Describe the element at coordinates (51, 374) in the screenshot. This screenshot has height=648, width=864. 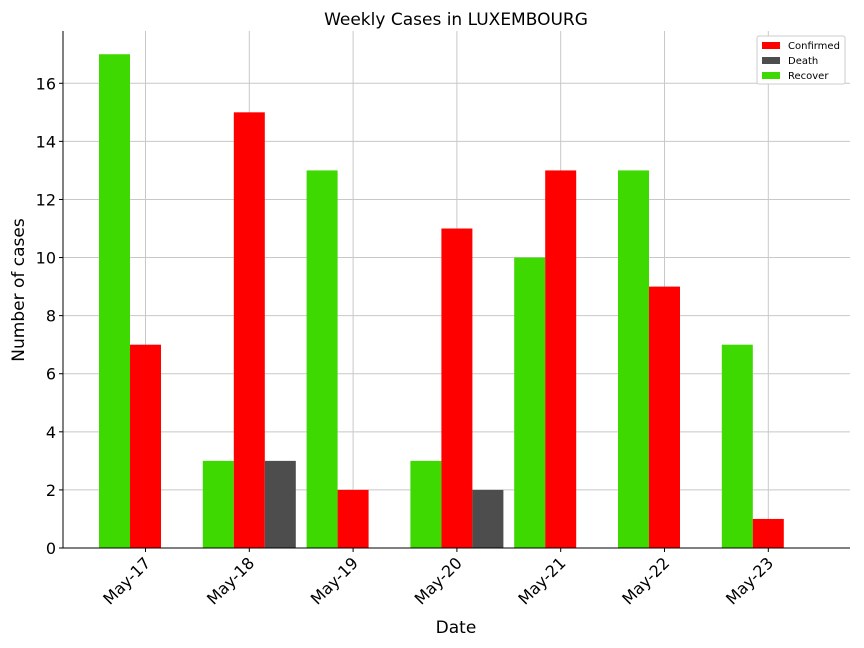
I see `y-tick-label: 6` at that location.